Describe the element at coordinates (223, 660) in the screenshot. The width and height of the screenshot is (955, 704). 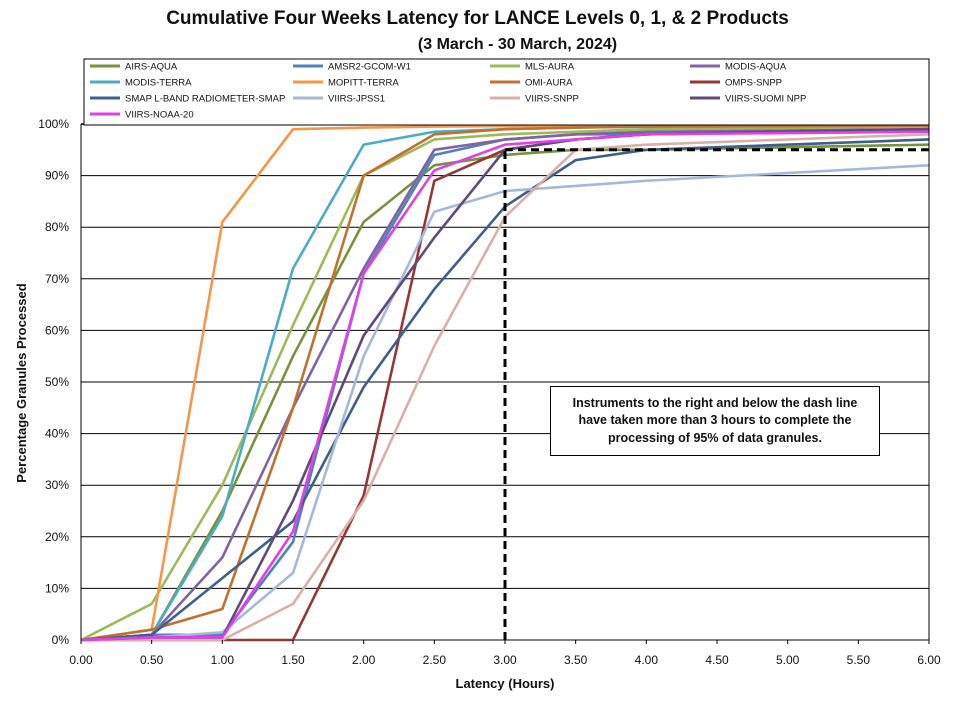
I see `x-tick-label: 1.00` at that location.